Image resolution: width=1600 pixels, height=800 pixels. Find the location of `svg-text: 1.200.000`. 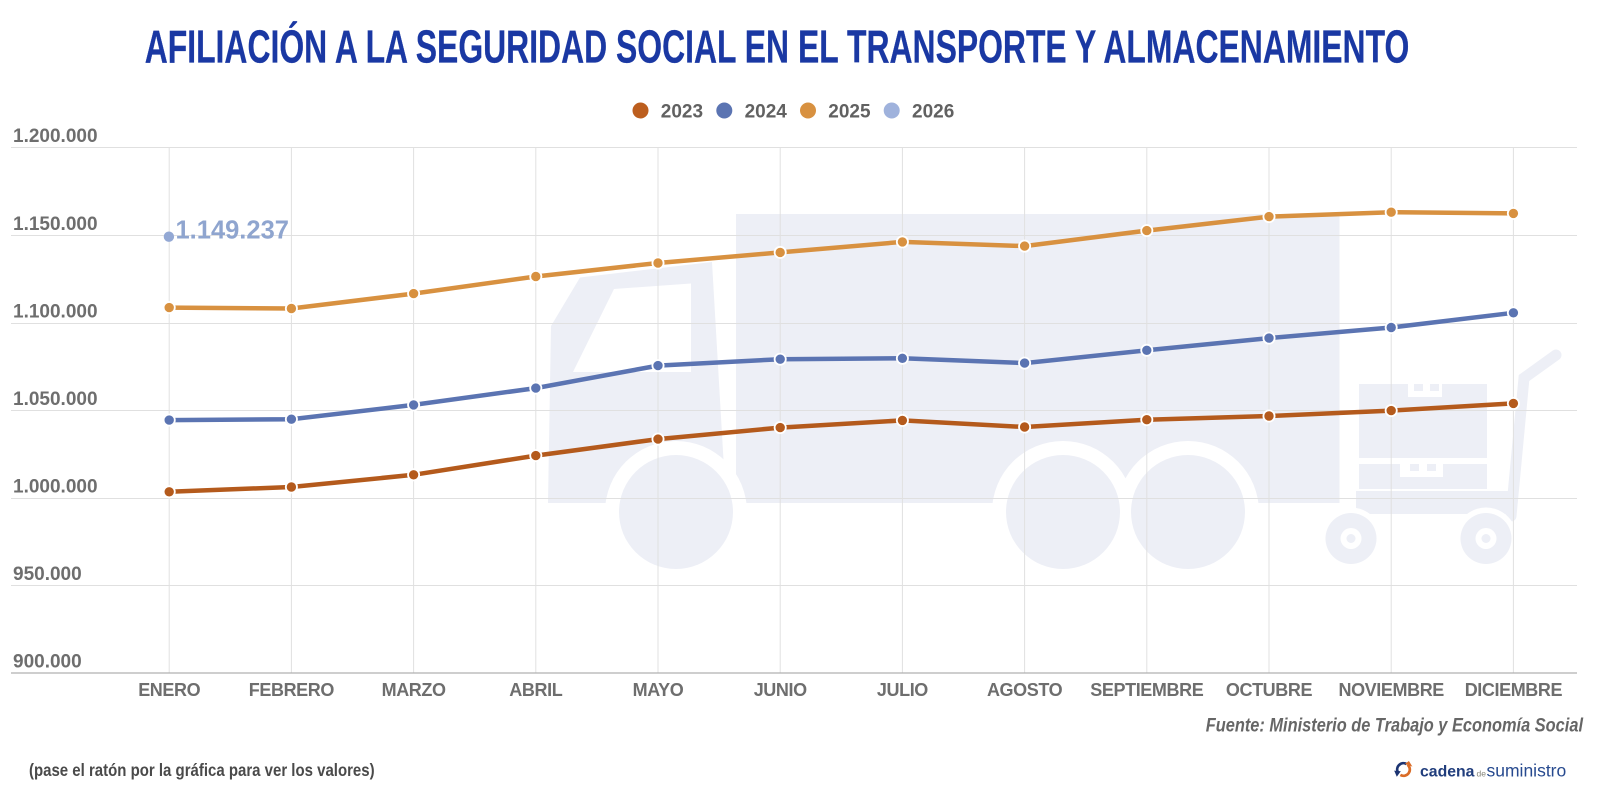

svg-text: 1.200.000 is located at coordinates (55, 136).